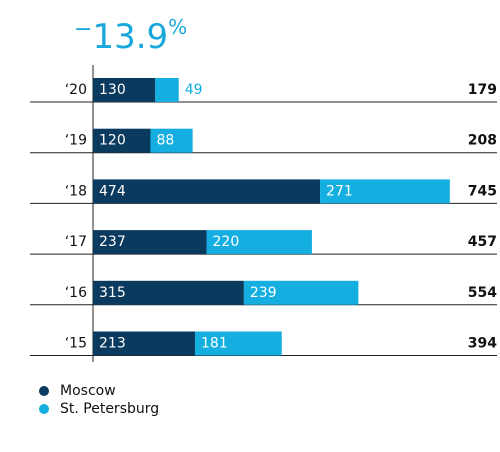 This screenshot has height=452, width=500. I want to click on value-label: 220, so click(226, 242).